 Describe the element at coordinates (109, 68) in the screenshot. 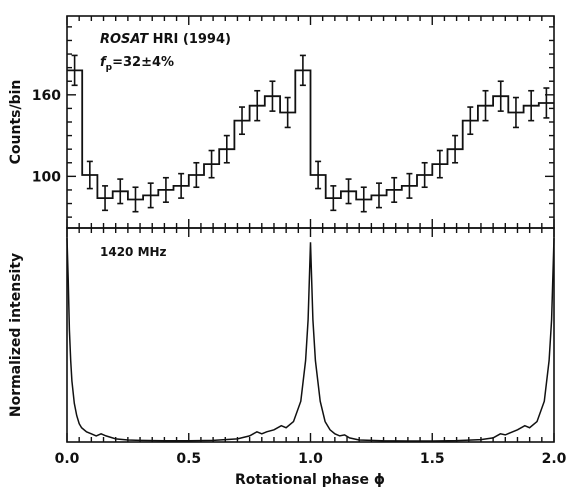

I see `xray-fp-sub: p` at that location.